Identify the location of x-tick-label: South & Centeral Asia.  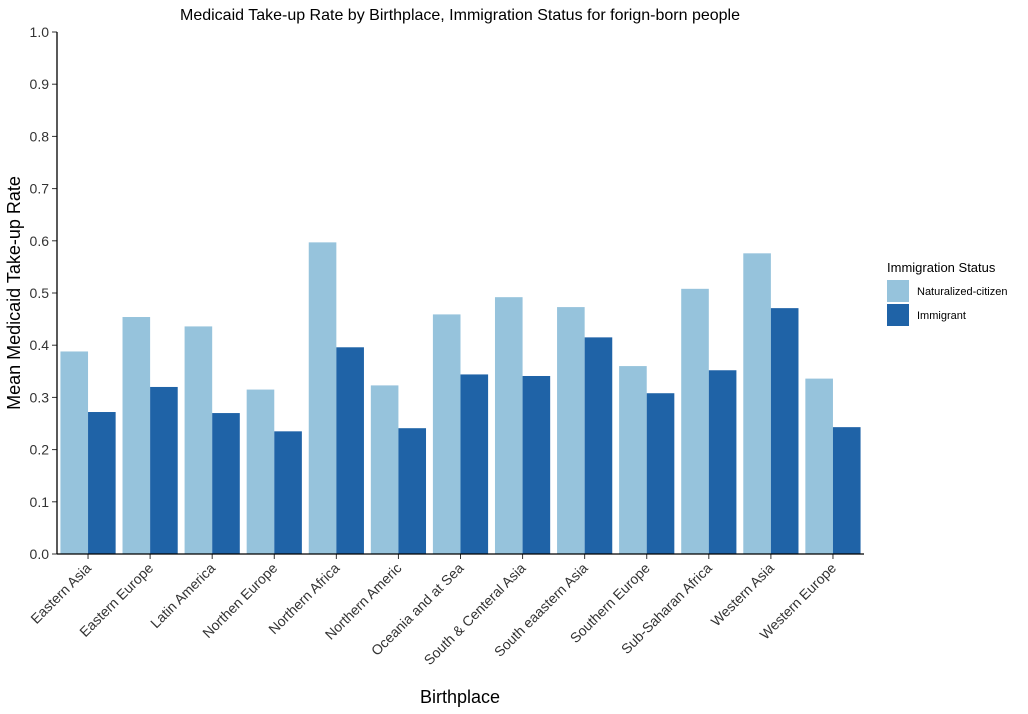
(475, 614).